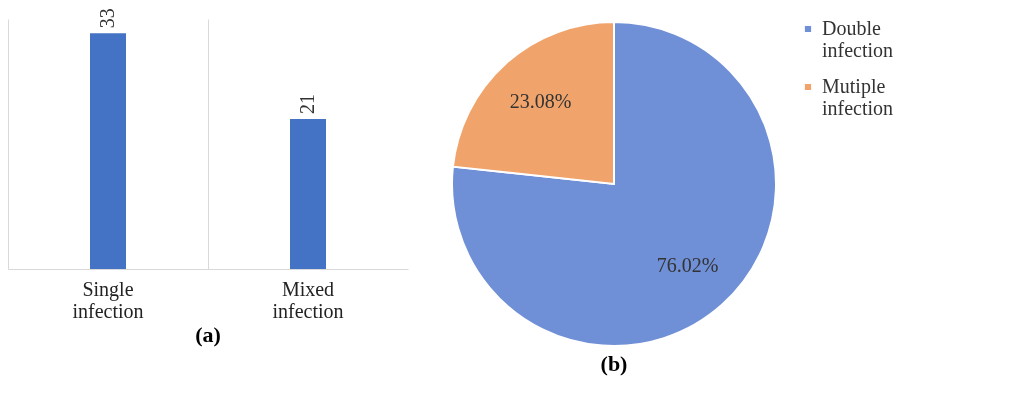  I want to click on data-label: 33, so click(107, 18).